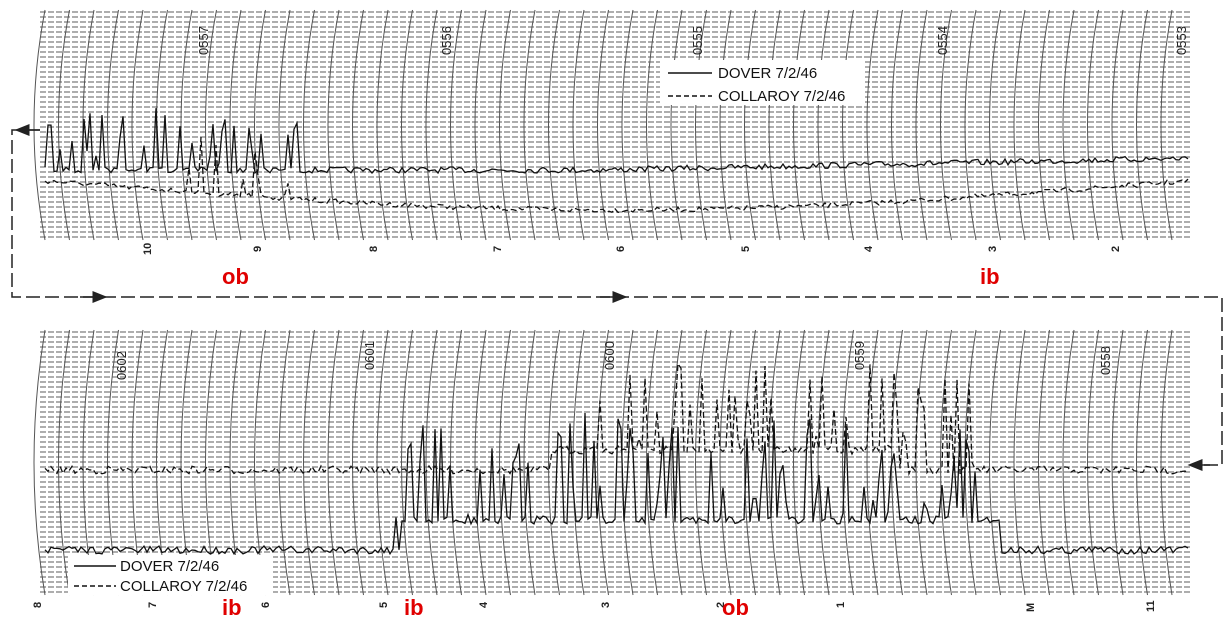  What do you see at coordinates (1181, 40) in the screenshot?
I see `time-label: 0553` at bounding box center [1181, 40].